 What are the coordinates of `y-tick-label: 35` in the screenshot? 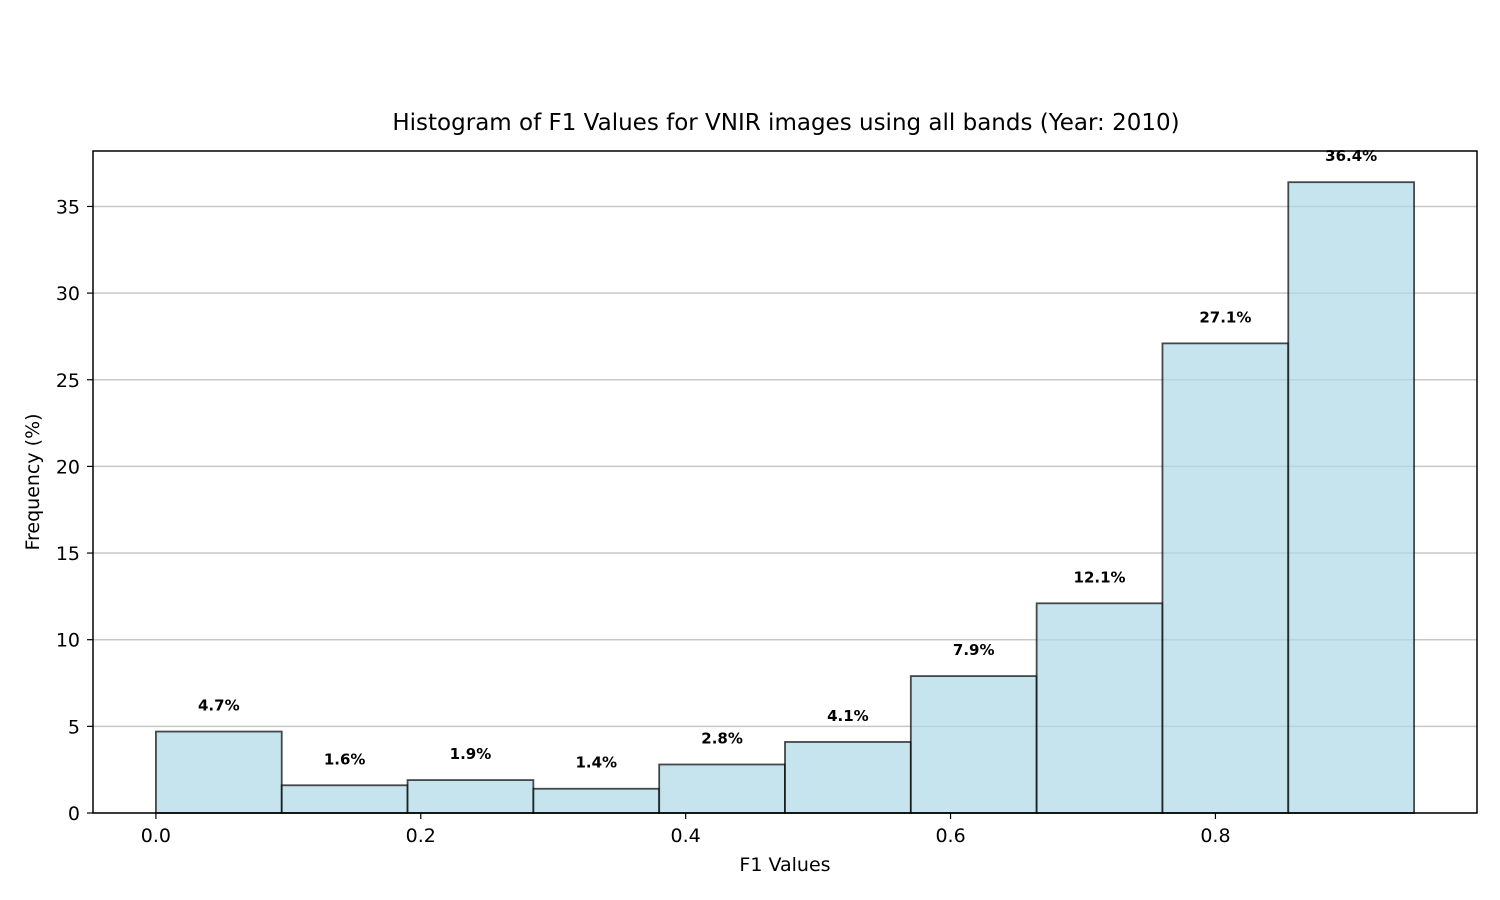 It's located at (68, 207).